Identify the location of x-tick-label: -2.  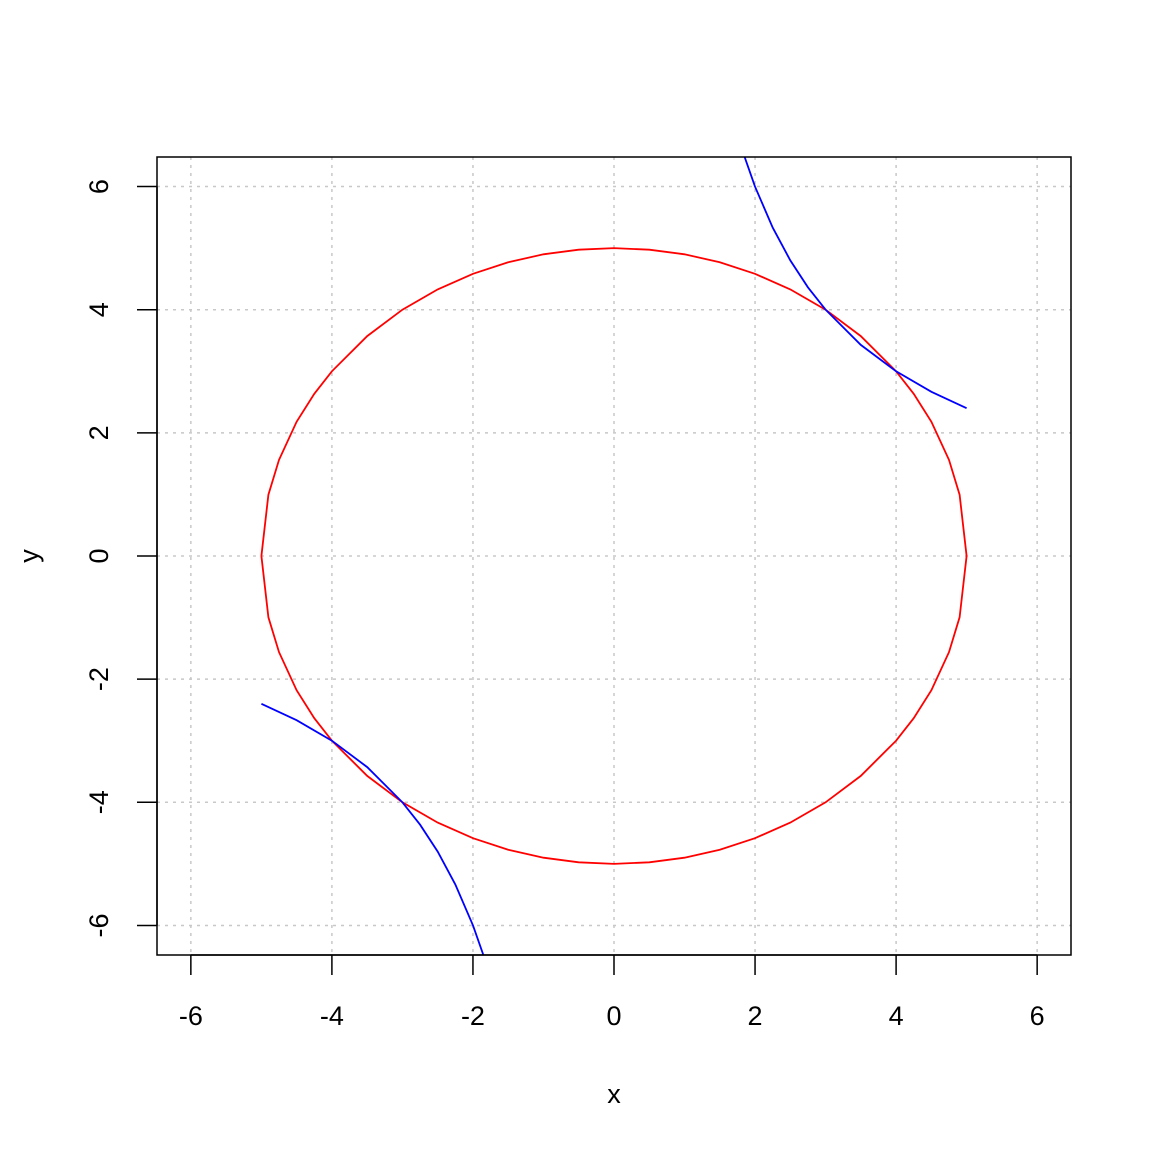
(473, 1016).